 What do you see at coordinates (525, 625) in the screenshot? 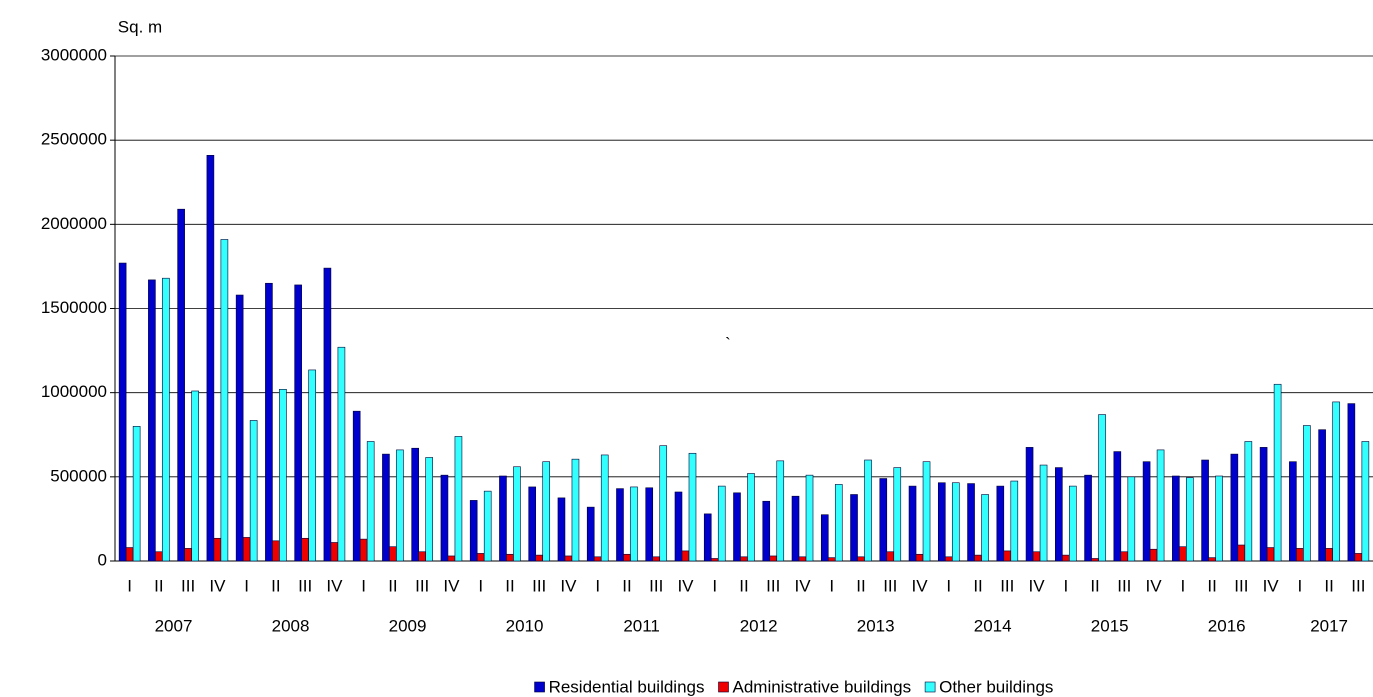
I see `year-label: 2010` at bounding box center [525, 625].